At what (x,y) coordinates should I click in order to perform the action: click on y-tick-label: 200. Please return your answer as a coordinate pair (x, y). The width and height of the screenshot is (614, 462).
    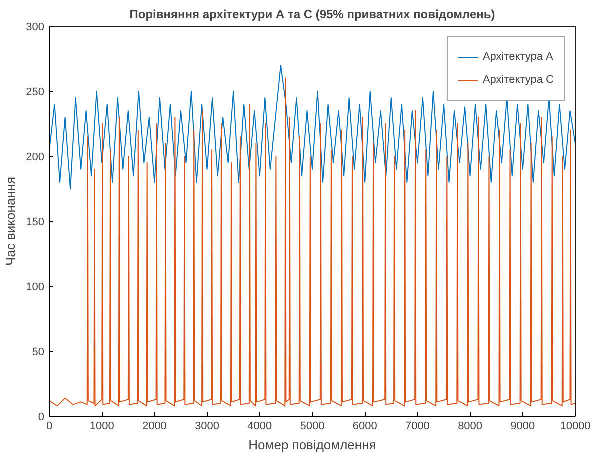
    Looking at the image, I should click on (35, 158).